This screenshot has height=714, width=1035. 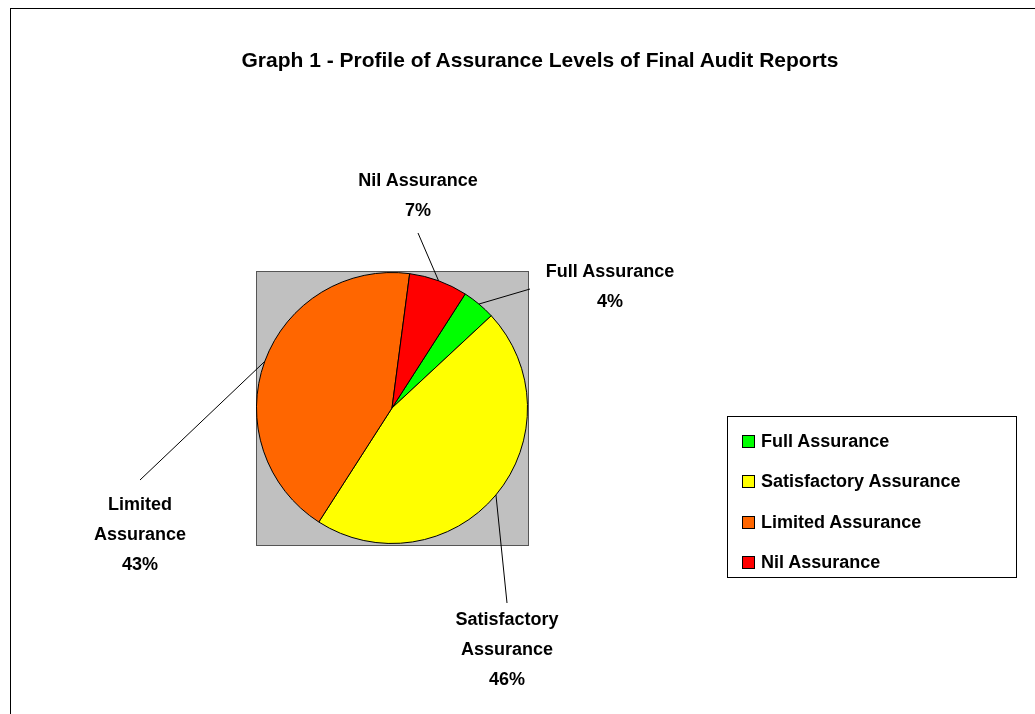 I want to click on slice-label: Satisfactory Assurance, so click(x=507, y=633).